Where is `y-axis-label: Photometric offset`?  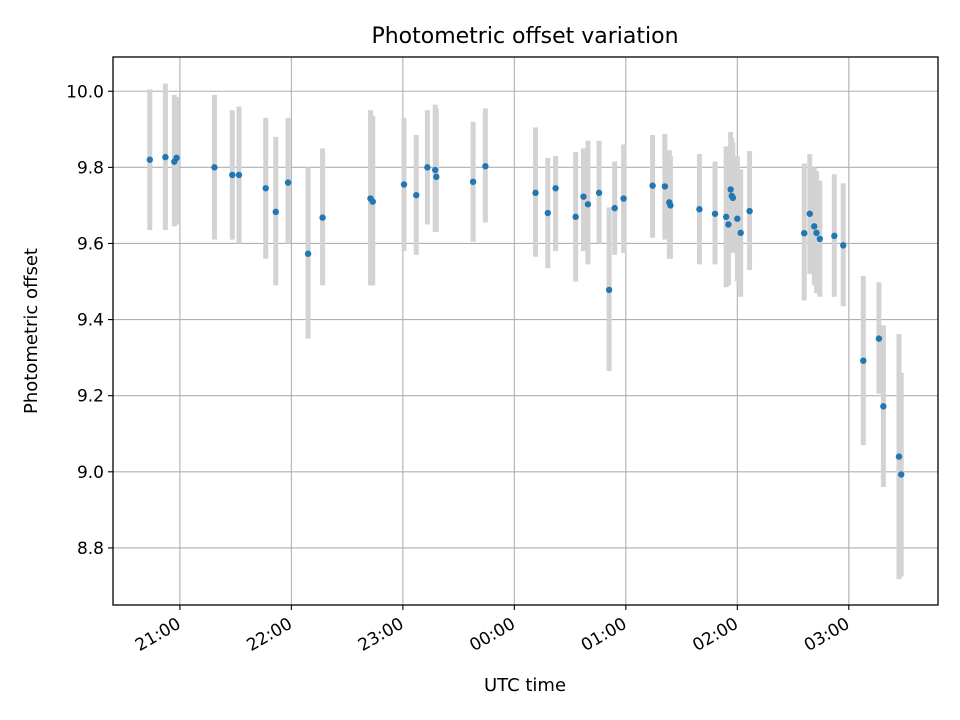 y-axis-label: Photometric offset is located at coordinates (31, 331).